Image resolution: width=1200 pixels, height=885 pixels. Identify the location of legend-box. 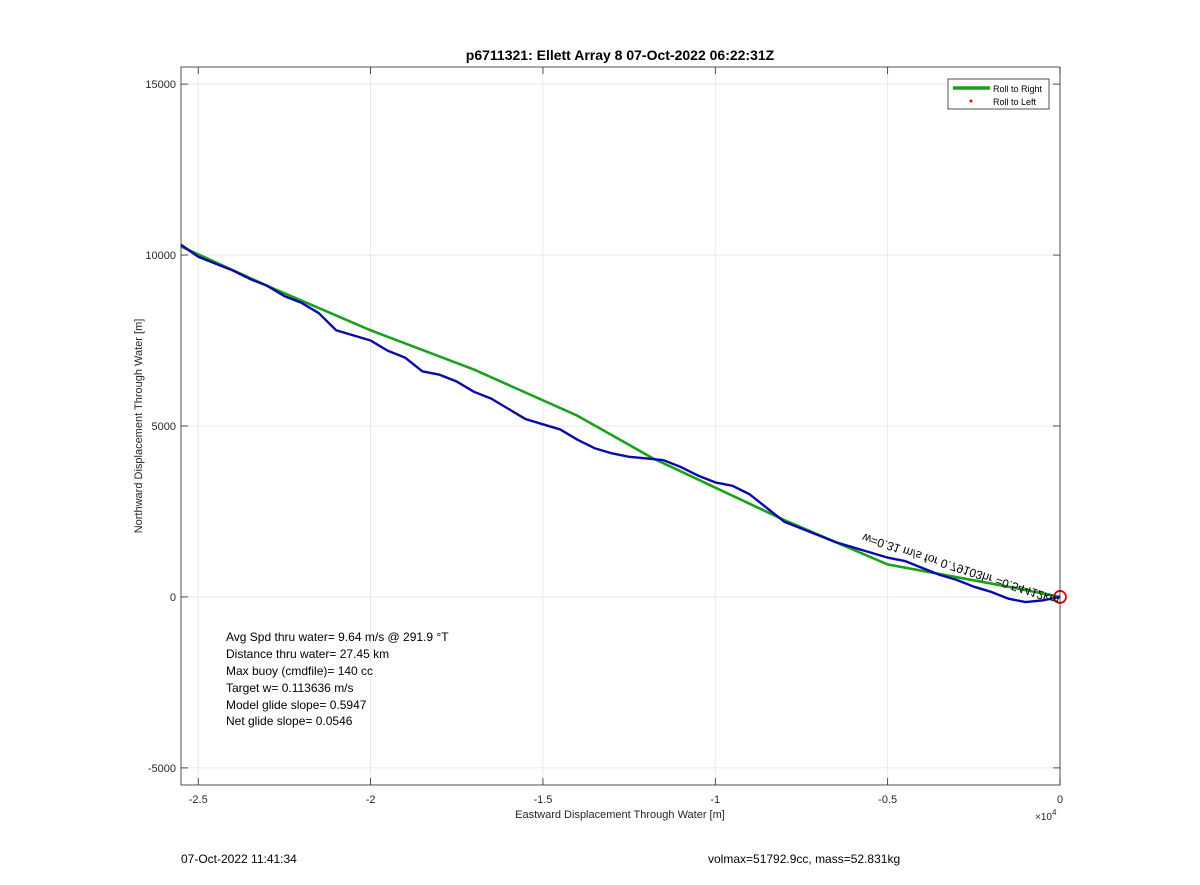
(998, 94).